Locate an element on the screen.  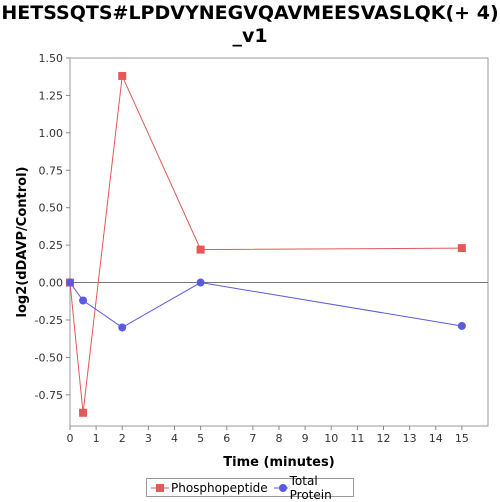
x-tick-label: 6 is located at coordinates (226, 438).